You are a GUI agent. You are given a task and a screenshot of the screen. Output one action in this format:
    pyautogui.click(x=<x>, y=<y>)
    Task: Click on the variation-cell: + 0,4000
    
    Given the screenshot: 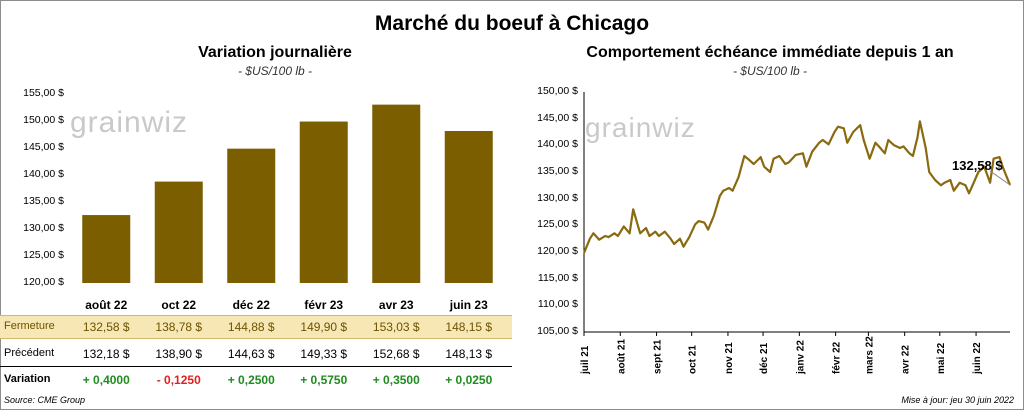 What is the action you would take?
    pyautogui.click(x=106, y=380)
    